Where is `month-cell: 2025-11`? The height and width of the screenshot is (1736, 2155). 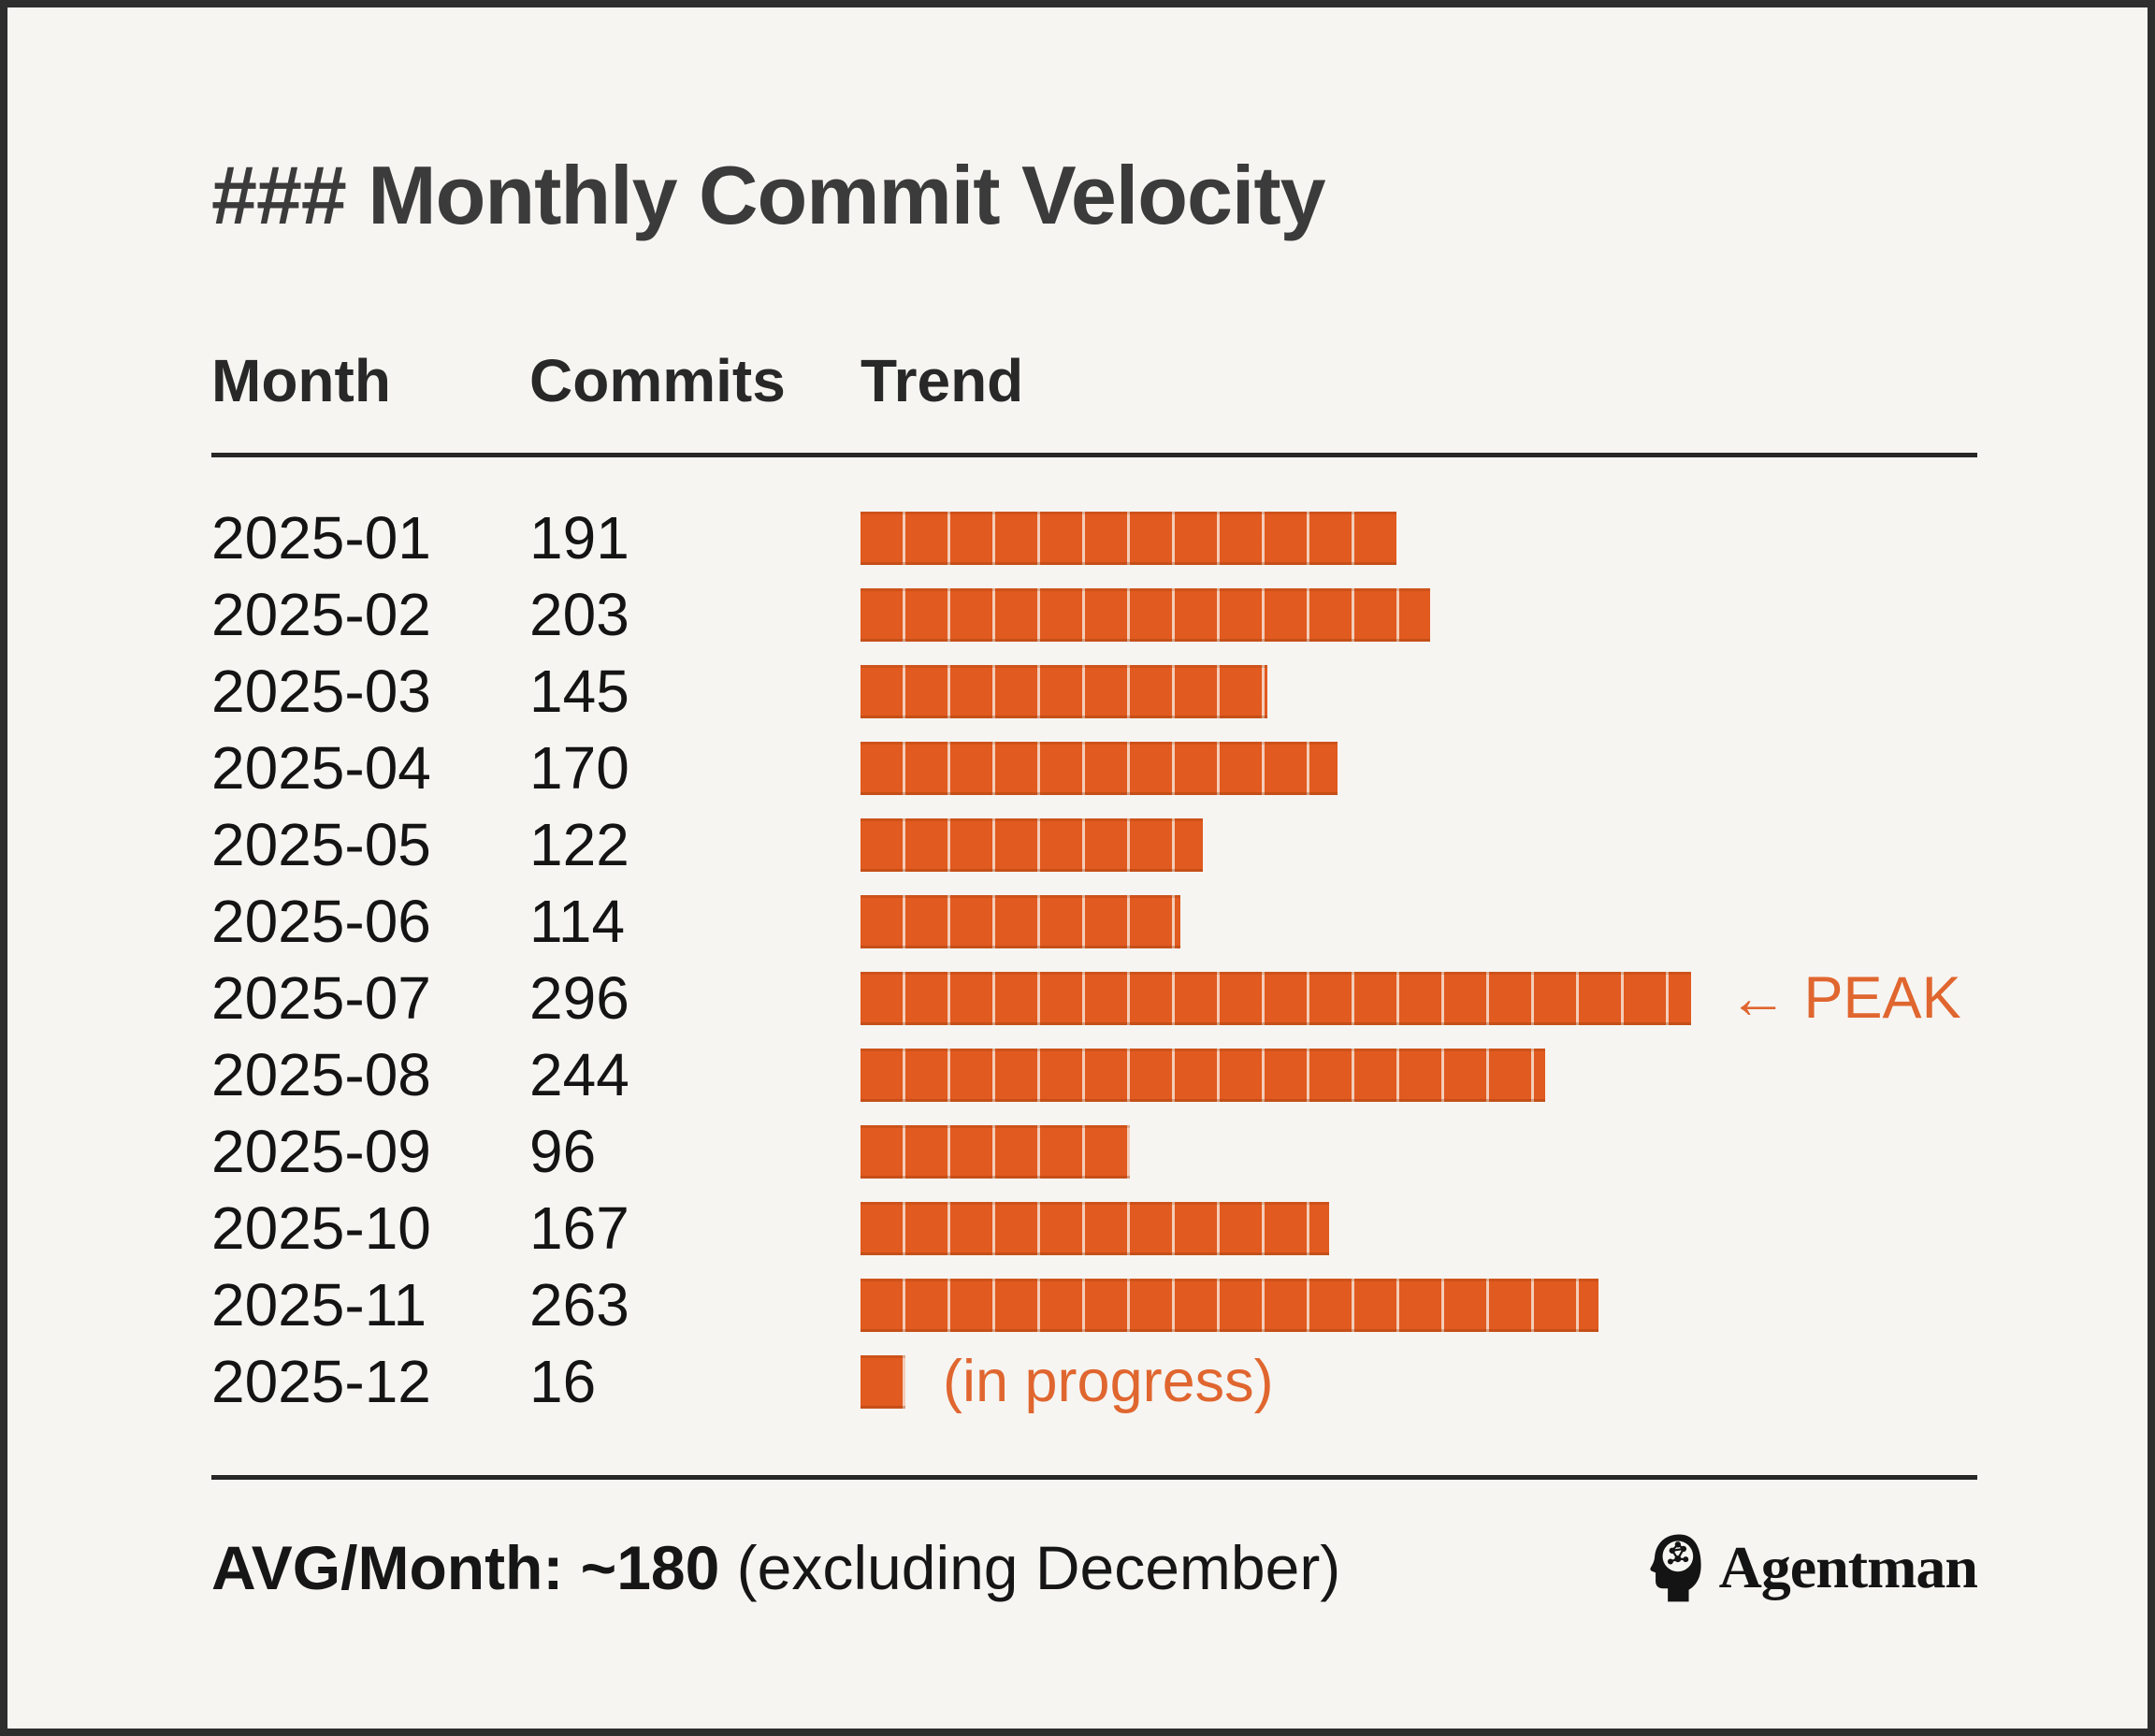 month-cell: 2025-11 is located at coordinates (319, 1304).